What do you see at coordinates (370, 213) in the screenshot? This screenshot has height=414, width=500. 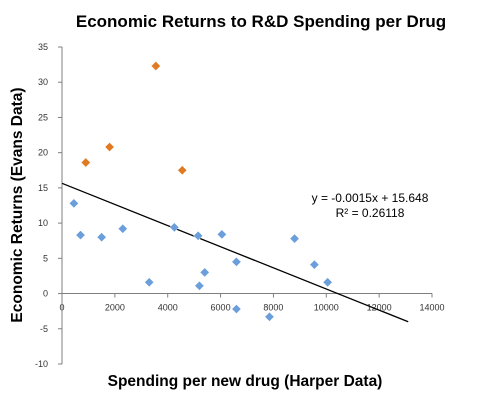 I see `trendline-r-squared: R² = 0.26118` at bounding box center [370, 213].